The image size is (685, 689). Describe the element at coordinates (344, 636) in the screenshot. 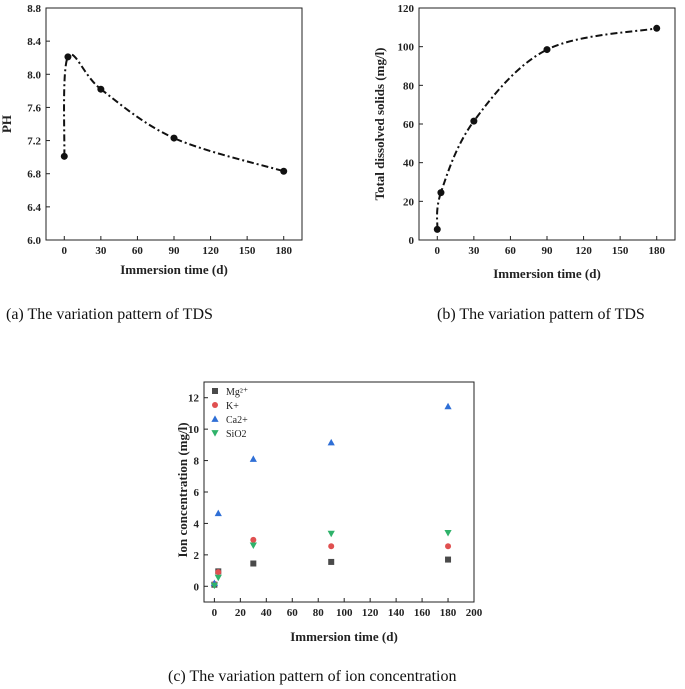

I see `panel-c-xlabel: Immersion time (d)` at that location.